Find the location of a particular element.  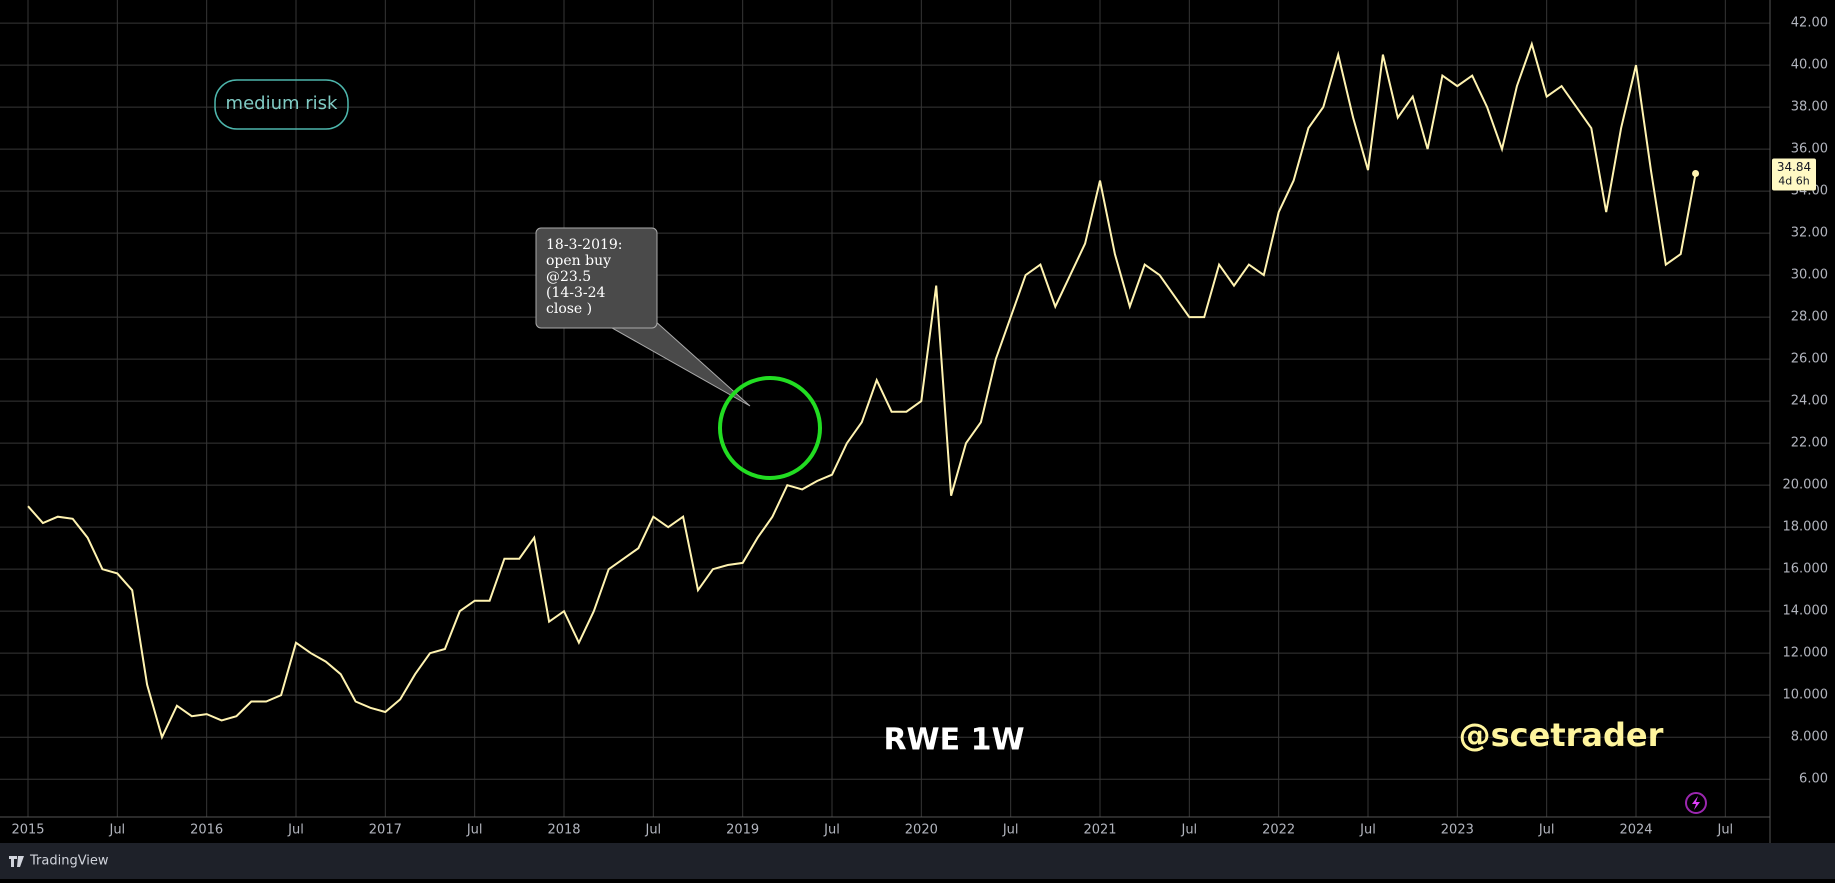

y-tick-label: 6.00 is located at coordinates (1813, 779).